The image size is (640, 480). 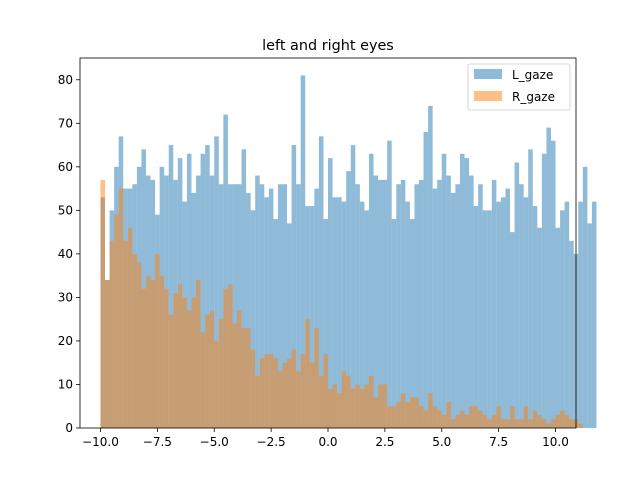 What do you see at coordinates (65, 384) in the screenshot?
I see `y-tick-label: 10` at bounding box center [65, 384].